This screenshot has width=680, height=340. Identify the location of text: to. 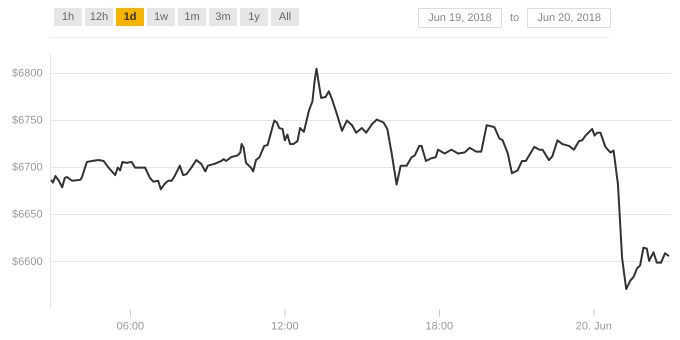
(514, 18).